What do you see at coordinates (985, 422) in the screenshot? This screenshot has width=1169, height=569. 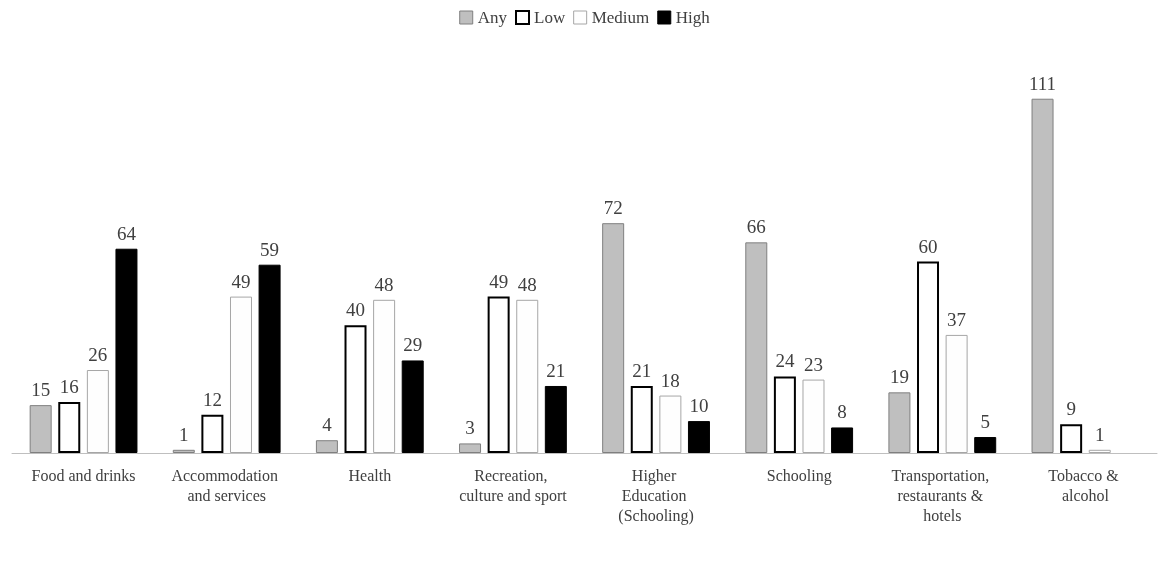 I see `data-label: 5` at bounding box center [985, 422].